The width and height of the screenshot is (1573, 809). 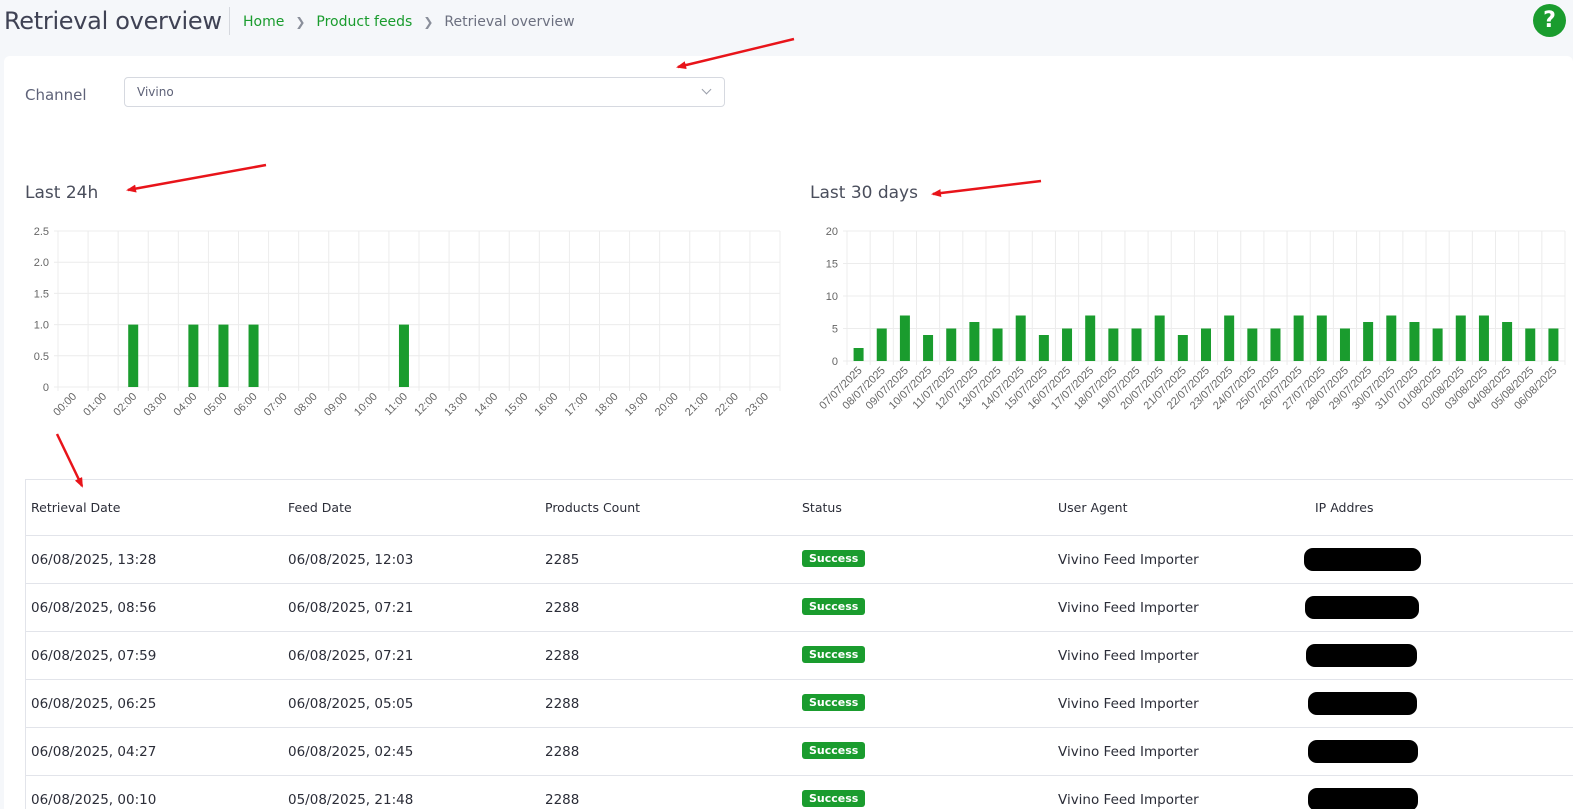 I want to click on retrieval-date-cell: 06/08/2025, 04:27, so click(x=94, y=752).